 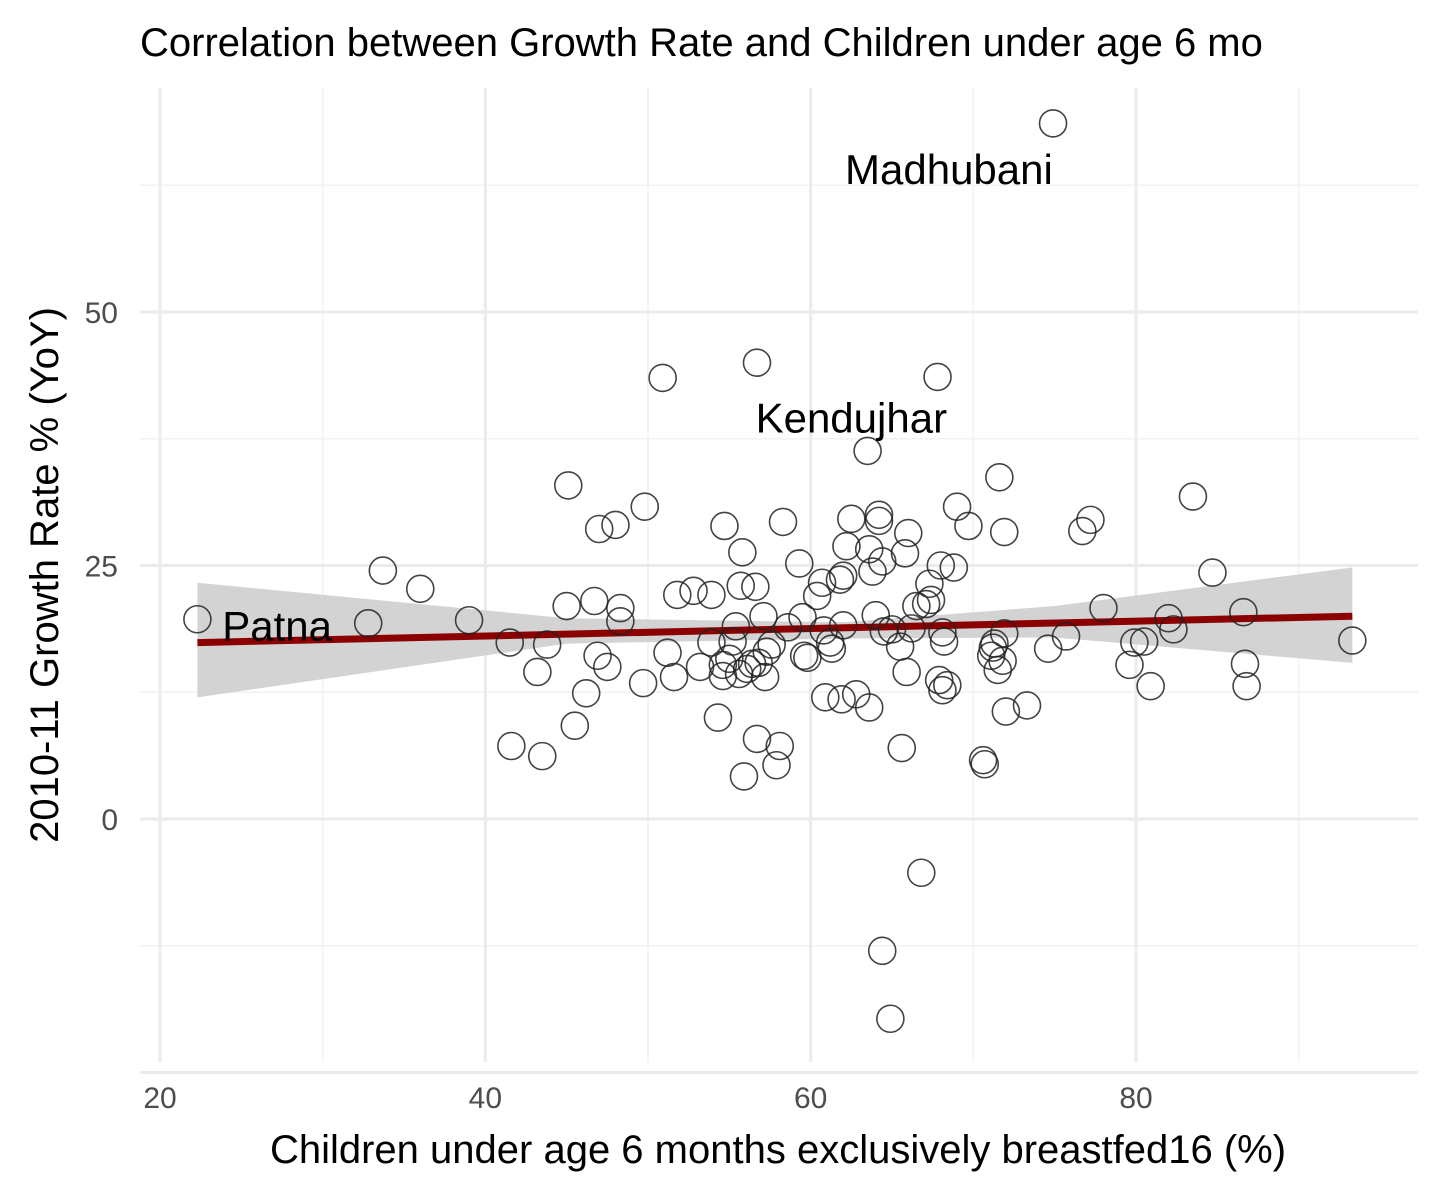 What do you see at coordinates (101, 567) in the screenshot?
I see `y-tick-label: 25` at bounding box center [101, 567].